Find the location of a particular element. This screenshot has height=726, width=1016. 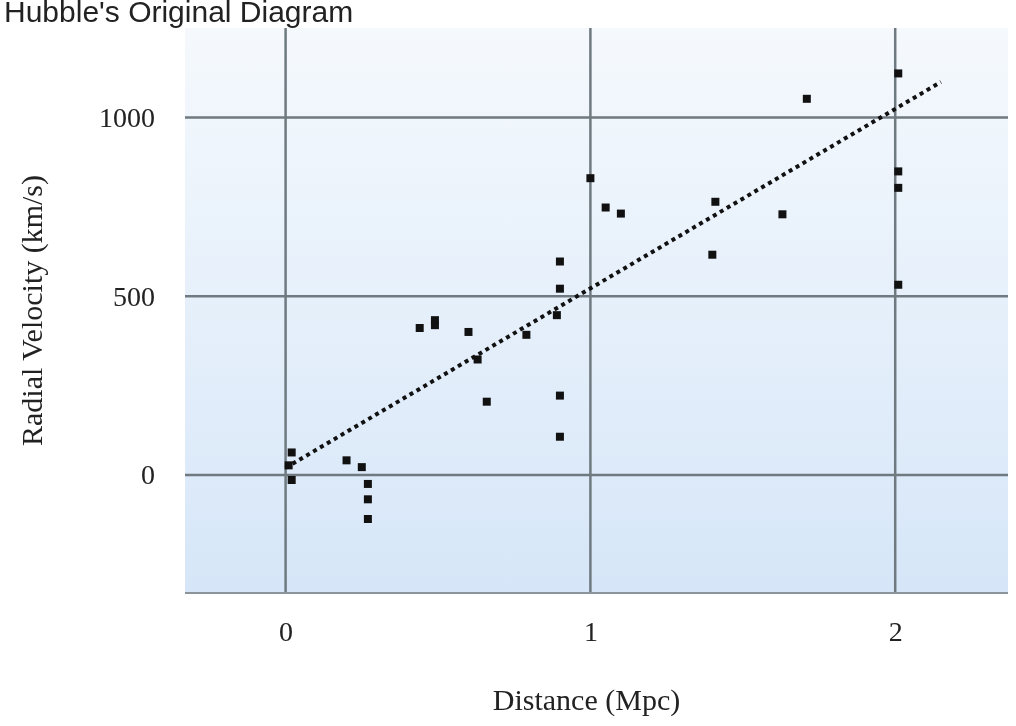

chart-title: Hubble's Original Diagram is located at coordinates (179, 14).